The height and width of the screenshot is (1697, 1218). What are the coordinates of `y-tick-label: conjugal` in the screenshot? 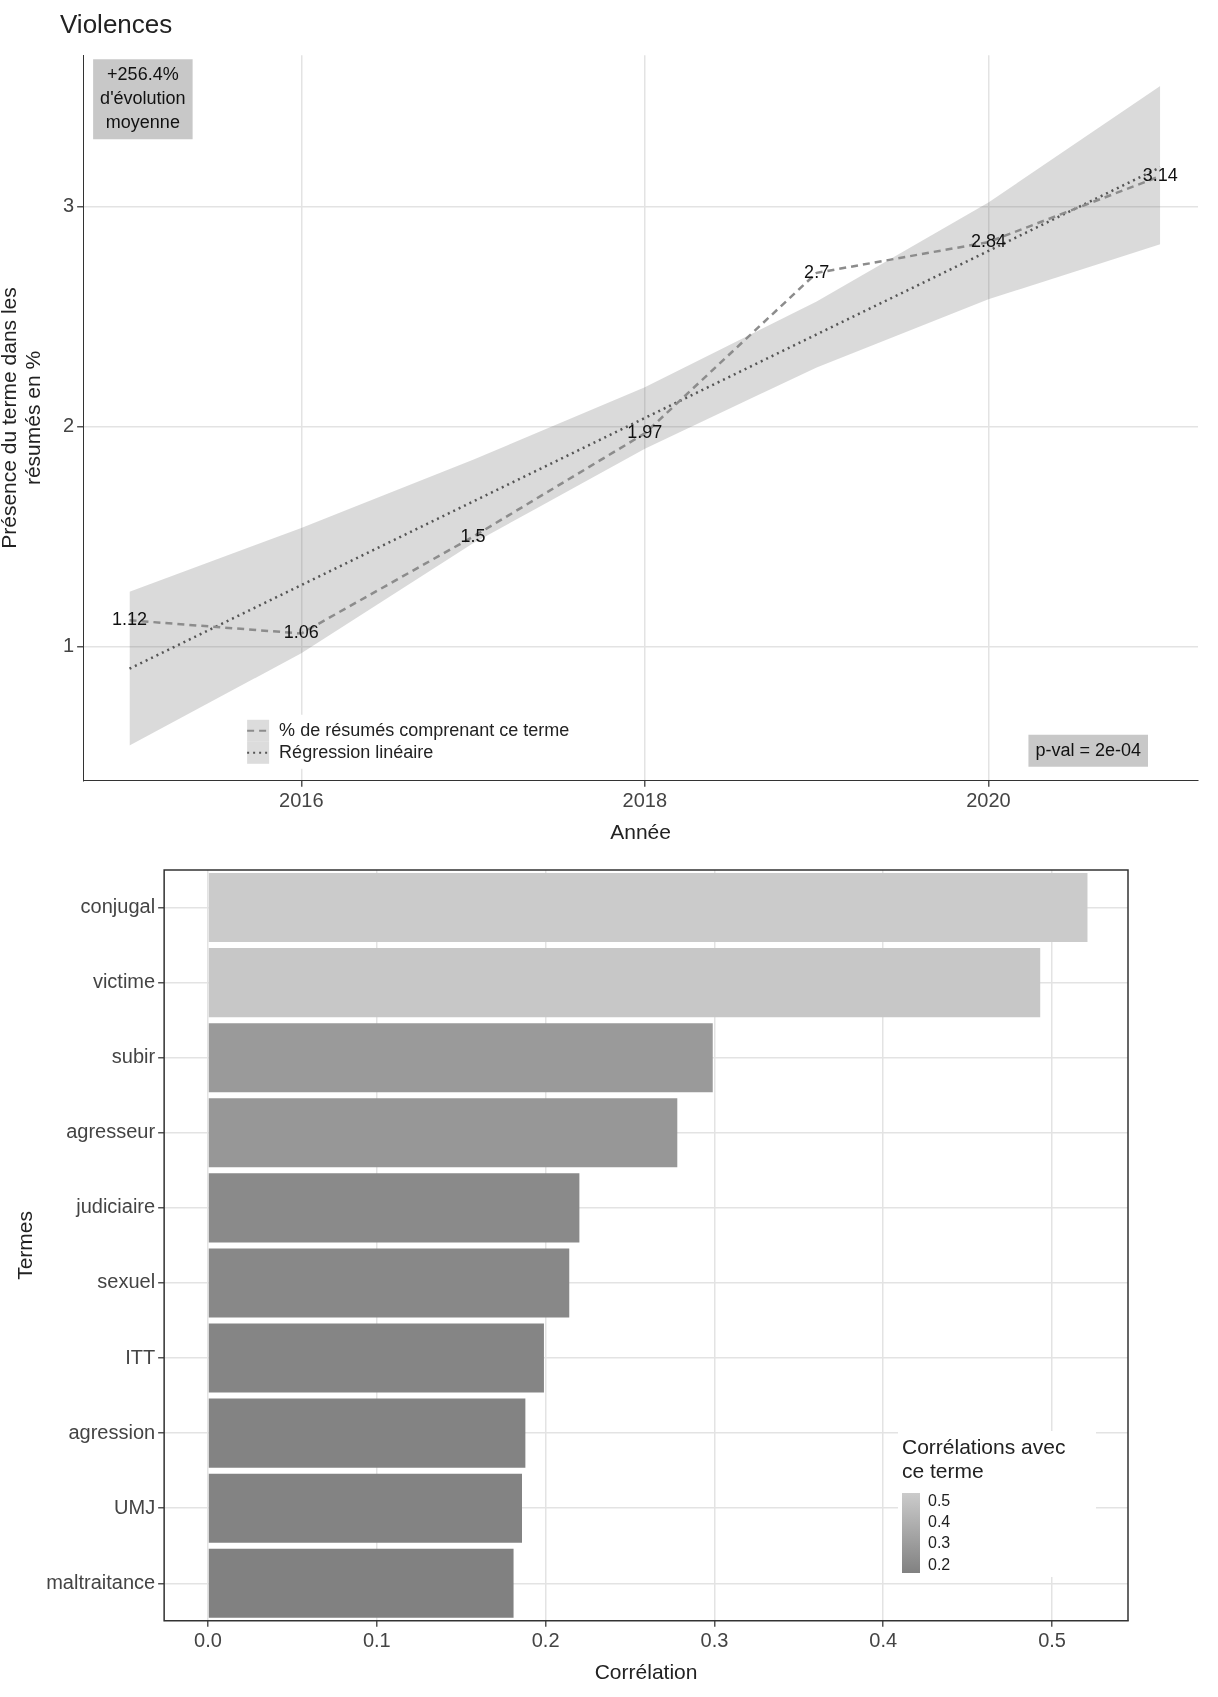 It's located at (118, 906).